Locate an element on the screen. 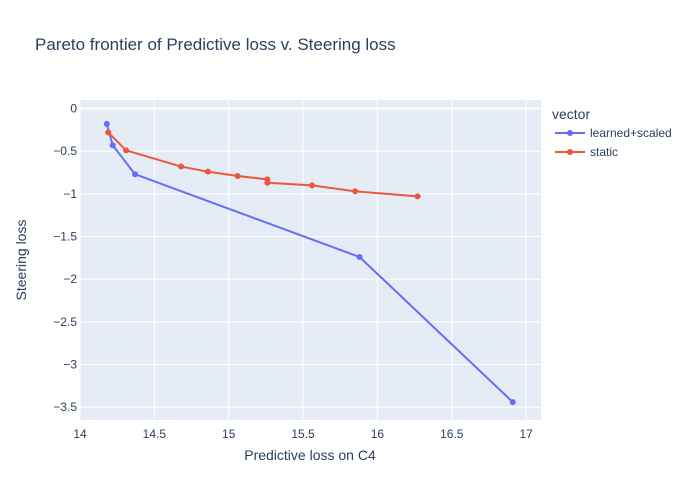 This screenshot has height=500, width=700. legend-item: static is located at coordinates (586, 152).